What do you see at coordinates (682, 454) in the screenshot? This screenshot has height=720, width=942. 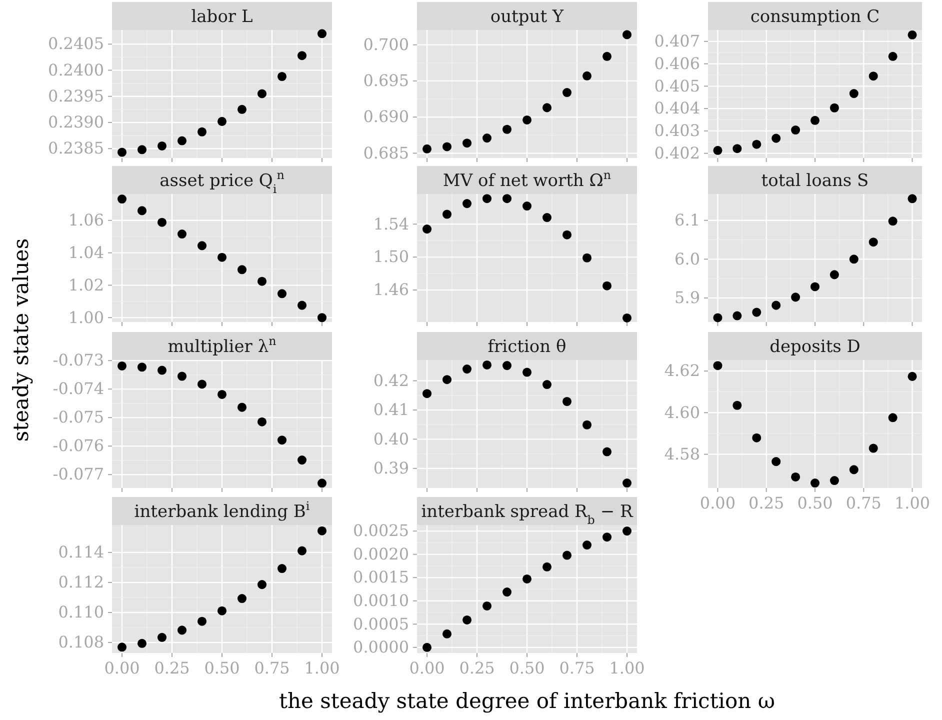 I see `y-tick-label: 4.58` at bounding box center [682, 454].